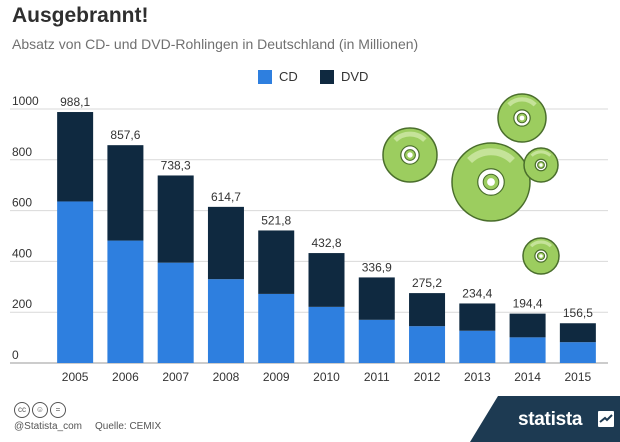 Image resolution: width=620 pixels, height=442 pixels. Describe the element at coordinates (606, 419) in the screenshot. I see `statista-mark-icon` at that location.